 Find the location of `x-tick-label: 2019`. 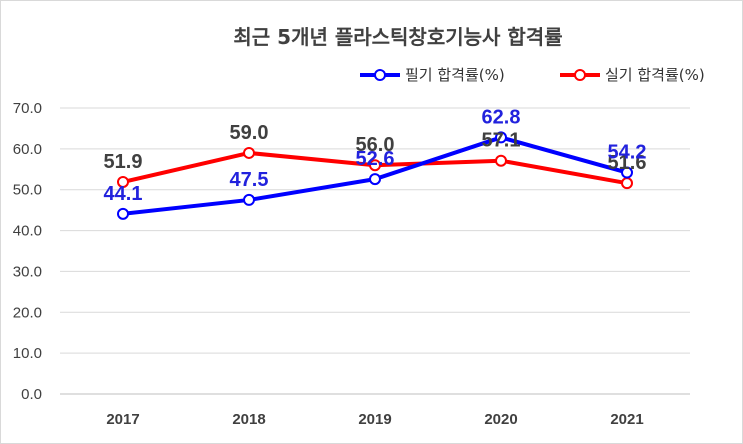

x-tick-label: 2019 is located at coordinates (374, 419).